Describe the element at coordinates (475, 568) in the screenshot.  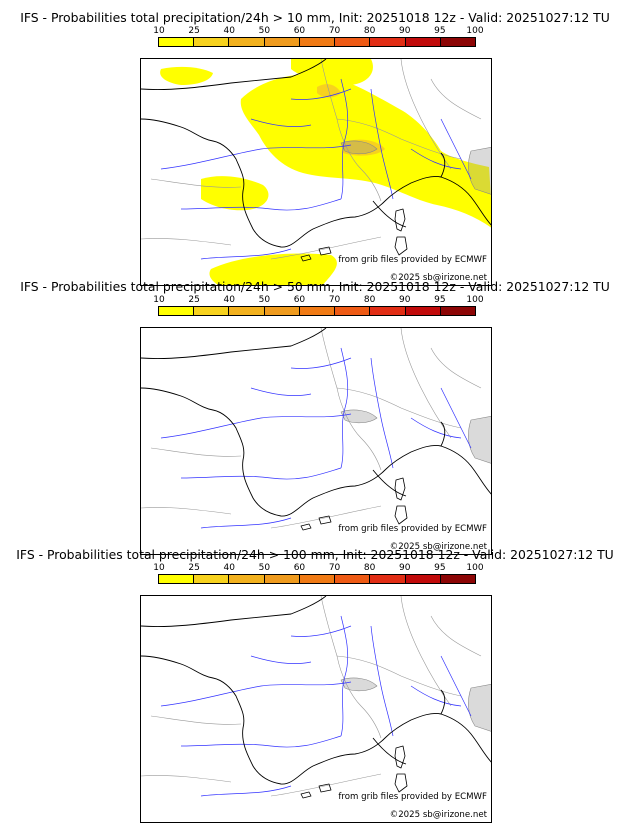
I see `colorbar-tick-label: 100` at that location.